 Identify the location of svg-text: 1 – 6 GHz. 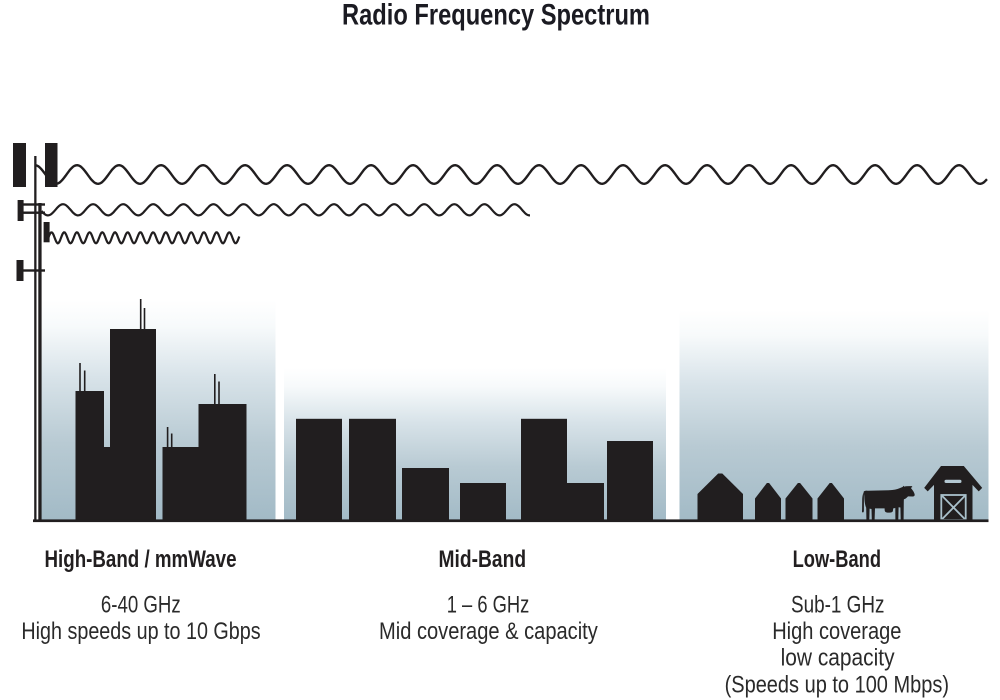
(488, 604).